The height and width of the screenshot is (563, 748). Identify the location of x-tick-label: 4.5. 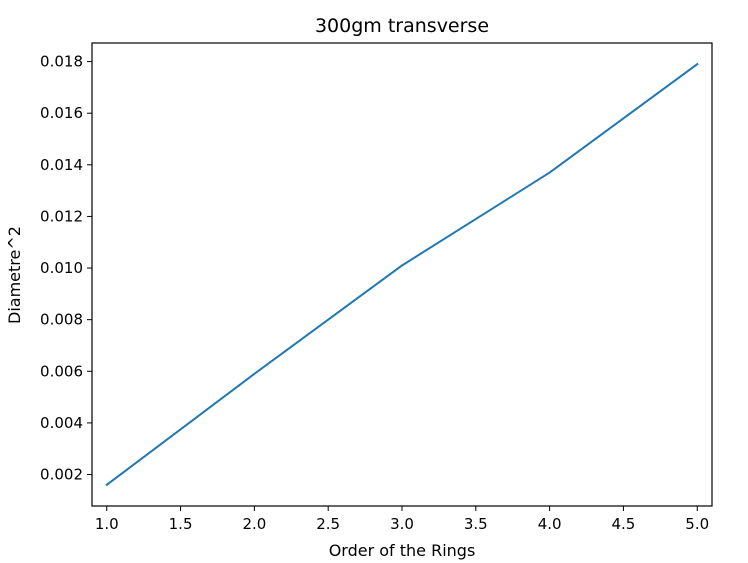
(623, 524).